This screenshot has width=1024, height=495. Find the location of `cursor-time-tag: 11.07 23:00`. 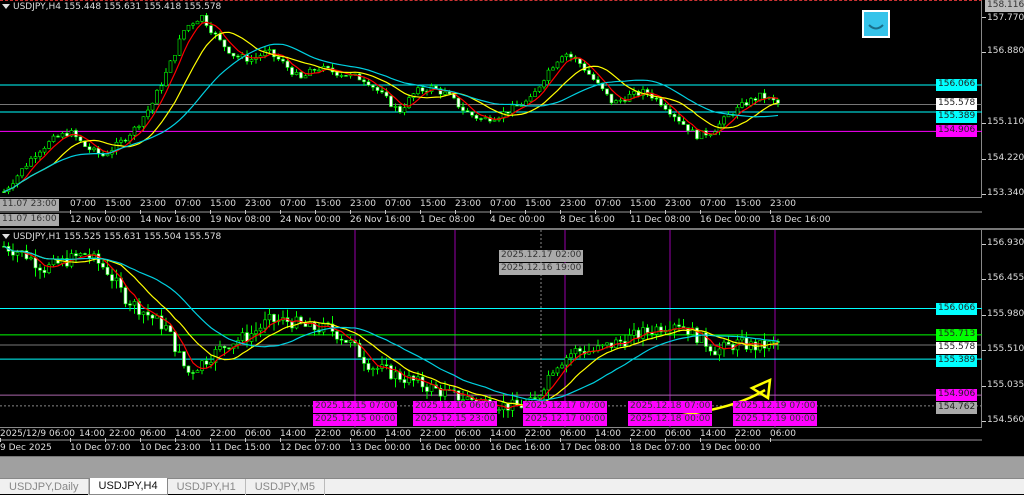

cursor-time-tag: 11.07 23:00 is located at coordinates (29, 205).